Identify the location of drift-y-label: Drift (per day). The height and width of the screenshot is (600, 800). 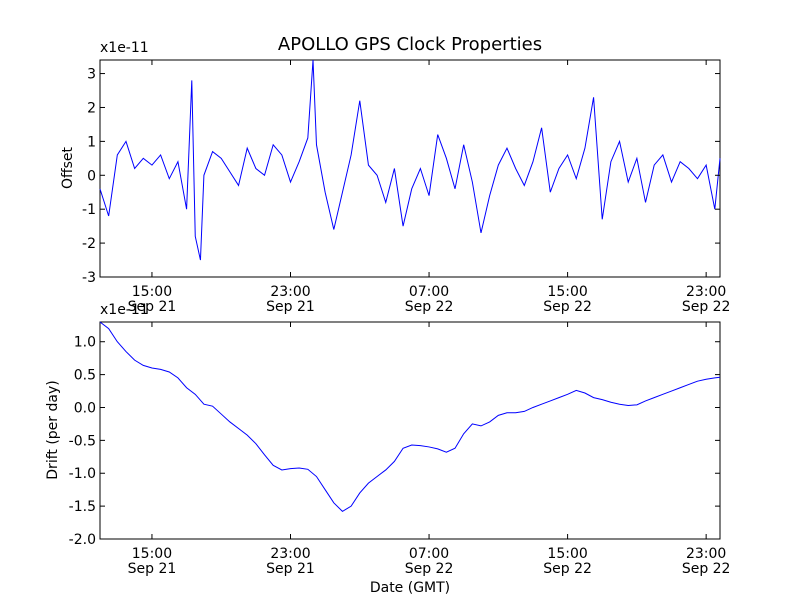
(53, 429).